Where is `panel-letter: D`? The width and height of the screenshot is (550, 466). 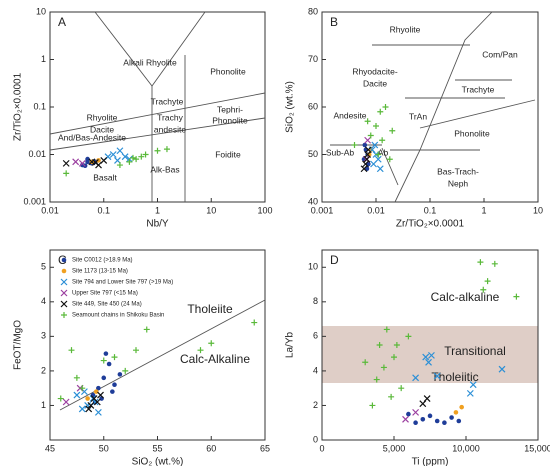
panel-letter: D is located at coordinates (334, 260).